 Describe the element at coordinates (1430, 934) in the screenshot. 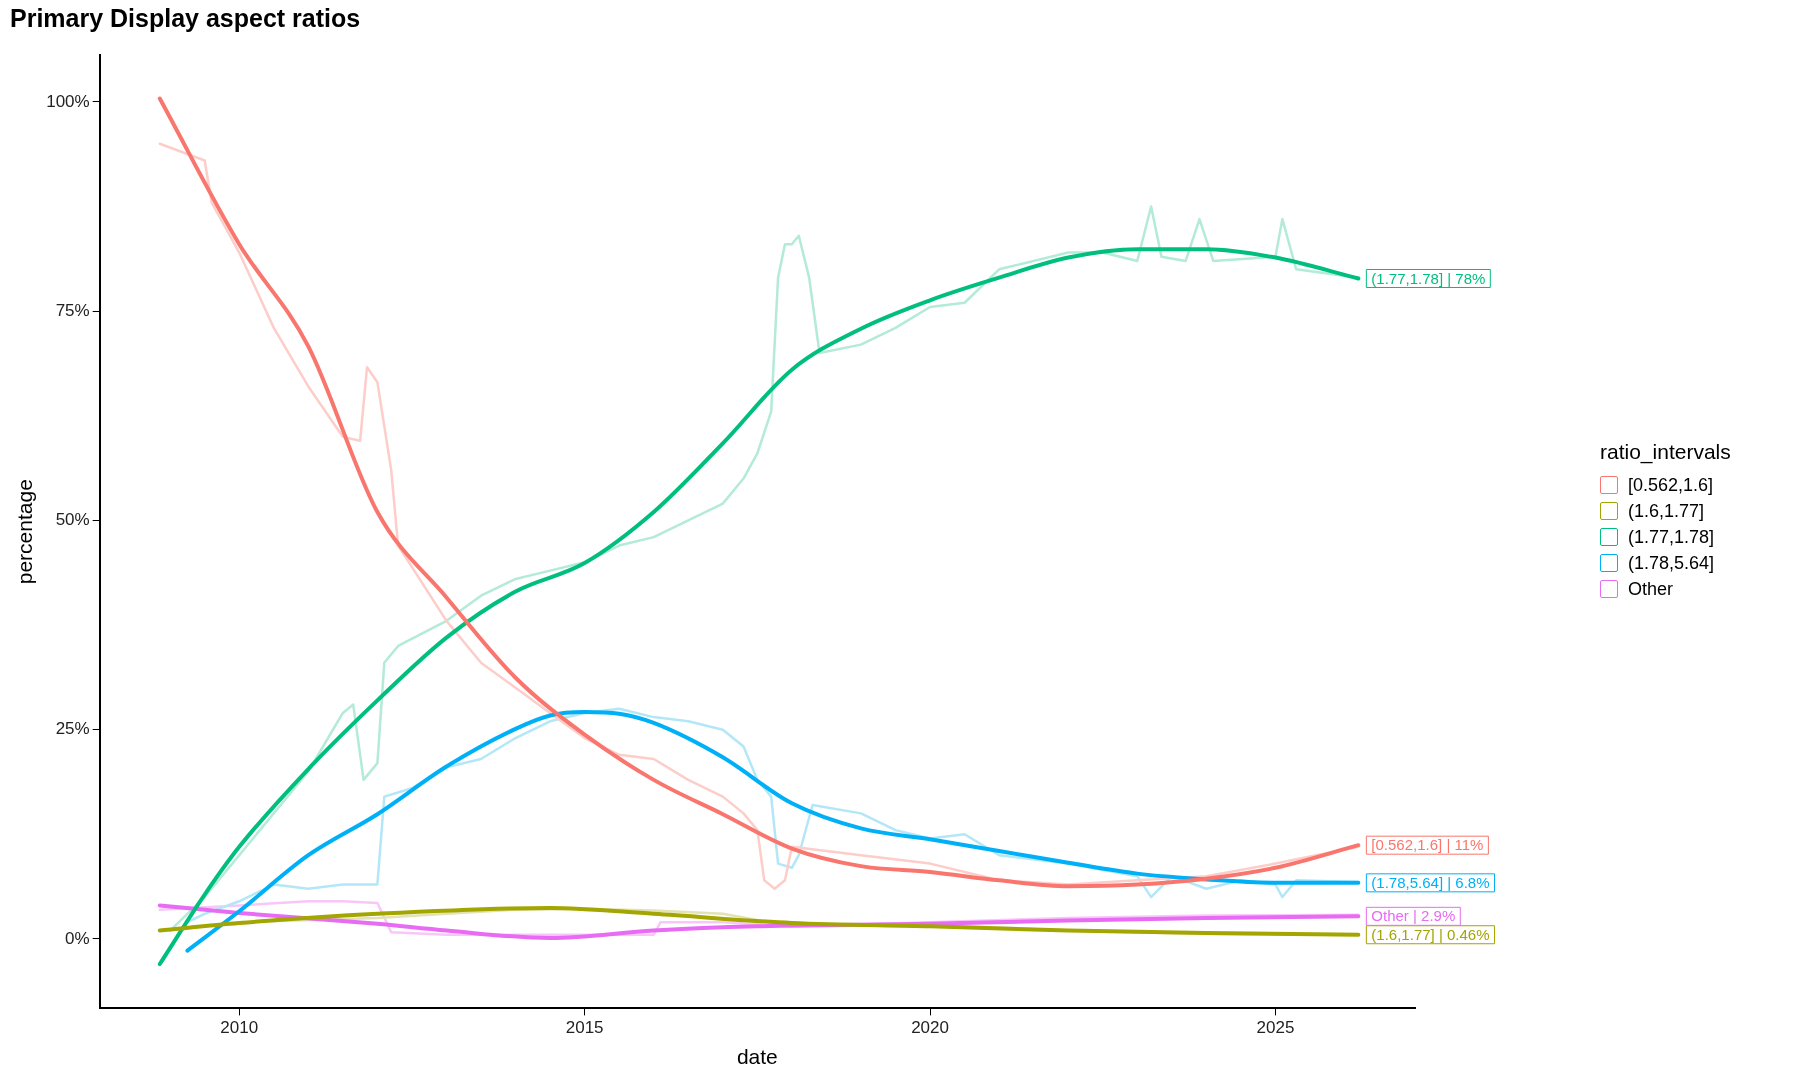

I see `annotation: (1.6,1.77] | 0.46%` at that location.